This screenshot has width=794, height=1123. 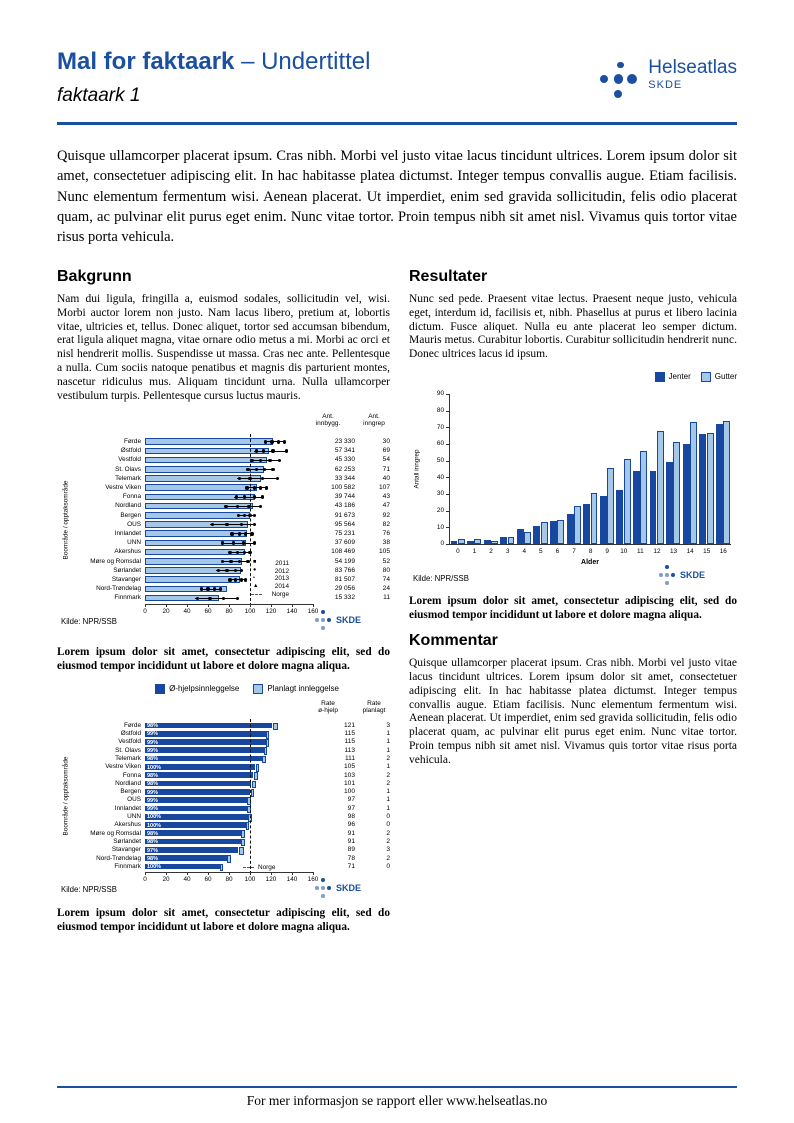 I want to click on skde-logo-label: SKDE, so click(x=693, y=574).